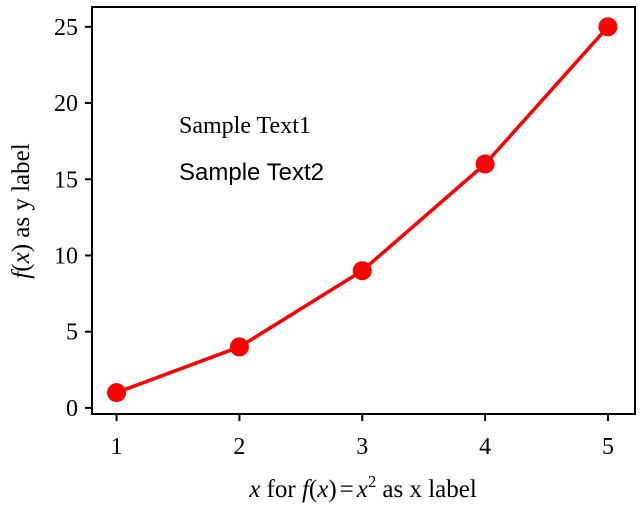 The height and width of the screenshot is (513, 642). I want to click on x-tick-label: 5, so click(608, 447).